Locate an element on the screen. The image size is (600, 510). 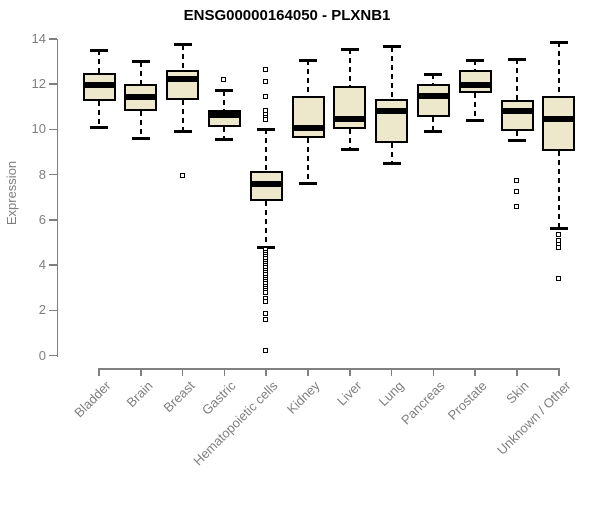
chart-title: ENSG00000164050 - PLXNB1 is located at coordinates (287, 15).